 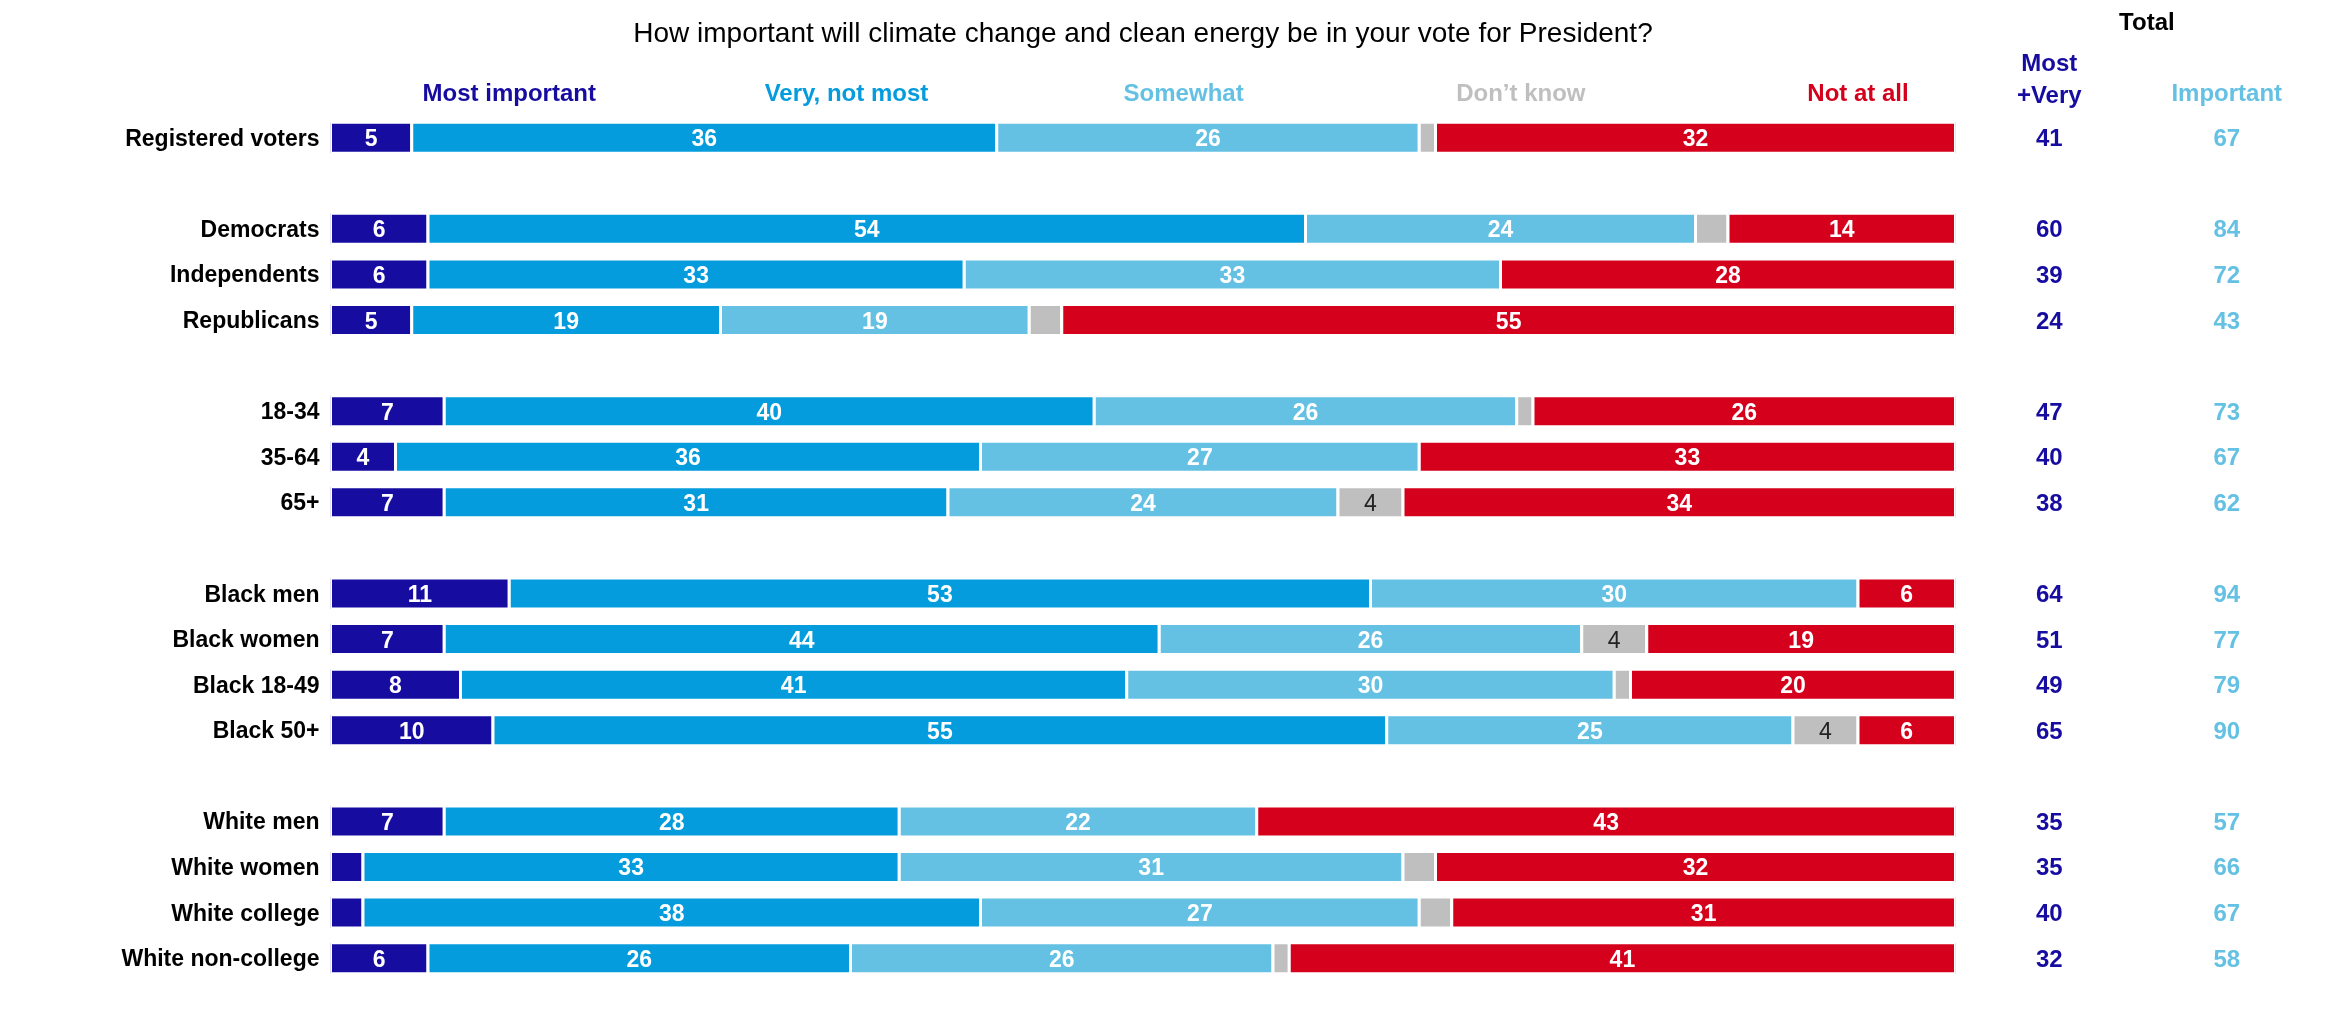 What do you see at coordinates (300, 502) in the screenshot?
I see `y-tick-label: 65+` at bounding box center [300, 502].